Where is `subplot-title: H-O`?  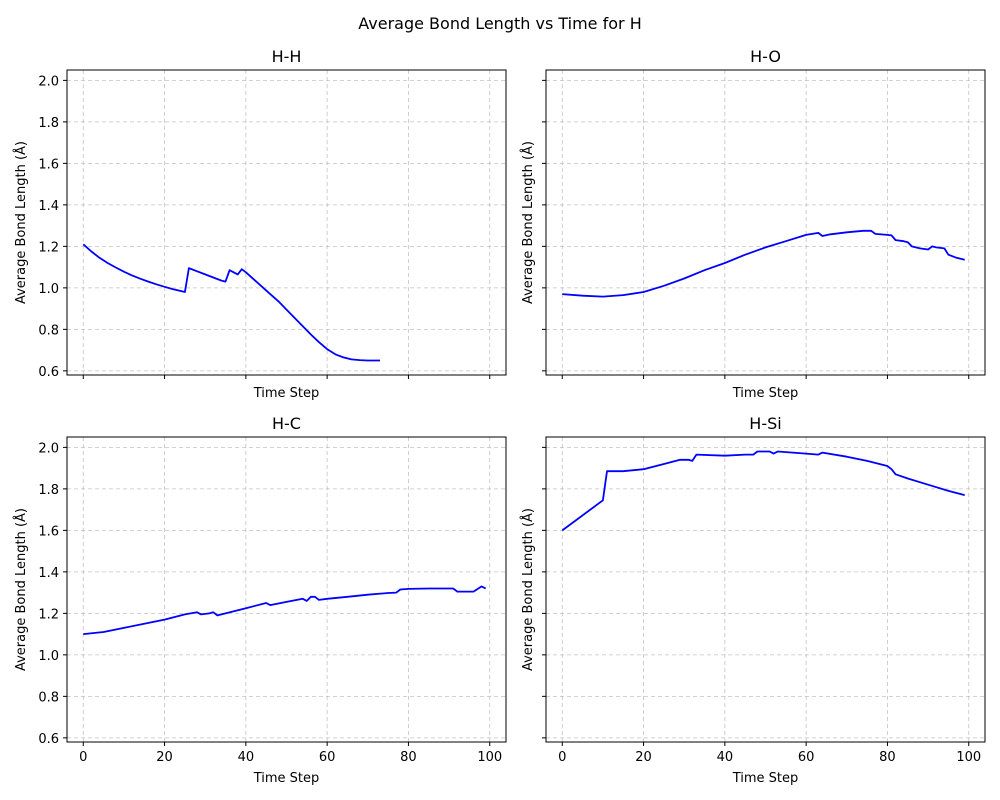 subplot-title: H-O is located at coordinates (765, 56).